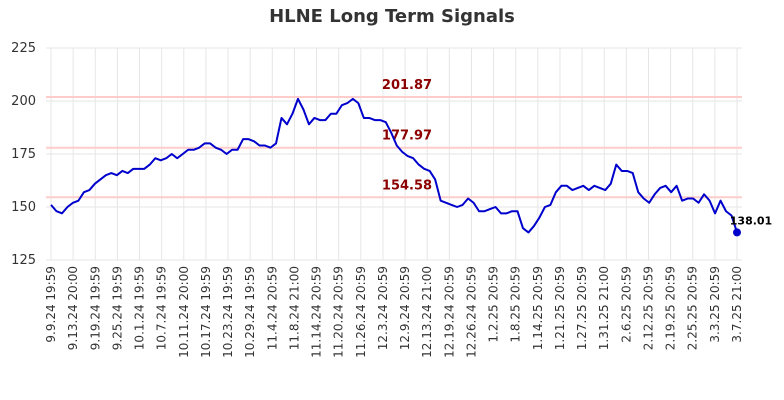  What do you see at coordinates (140, 308) in the screenshot?
I see `x-tick-label: 10.1.24 19:59` at bounding box center [140, 308].